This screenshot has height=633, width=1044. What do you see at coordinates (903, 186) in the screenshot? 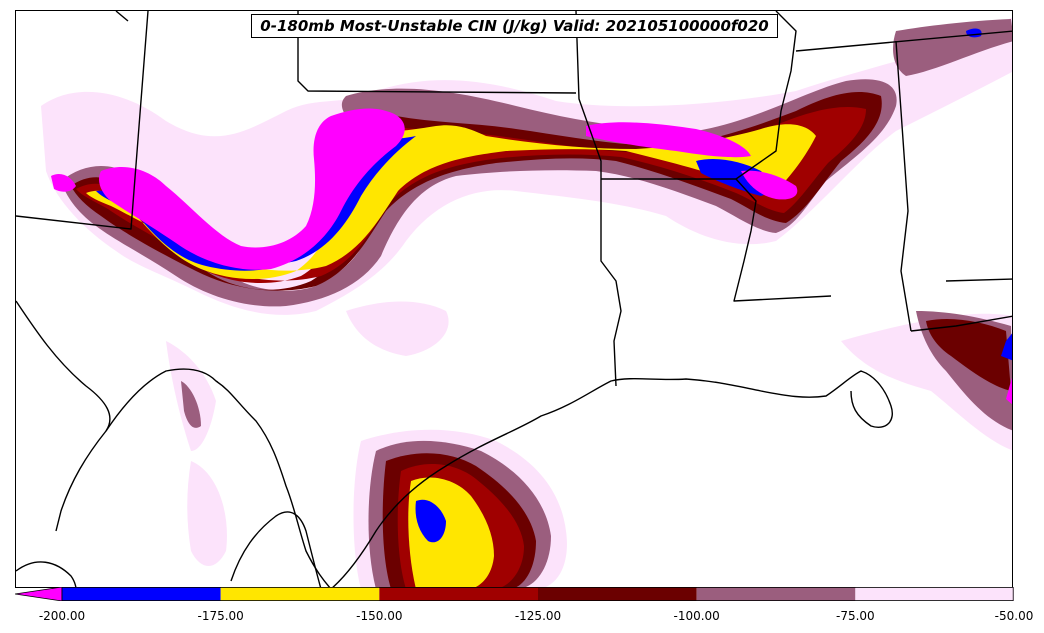
I see `ms-al-border` at bounding box center [903, 186].